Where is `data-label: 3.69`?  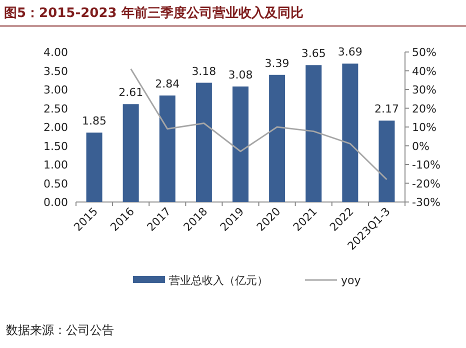
data-label: 3.69 is located at coordinates (350, 52).